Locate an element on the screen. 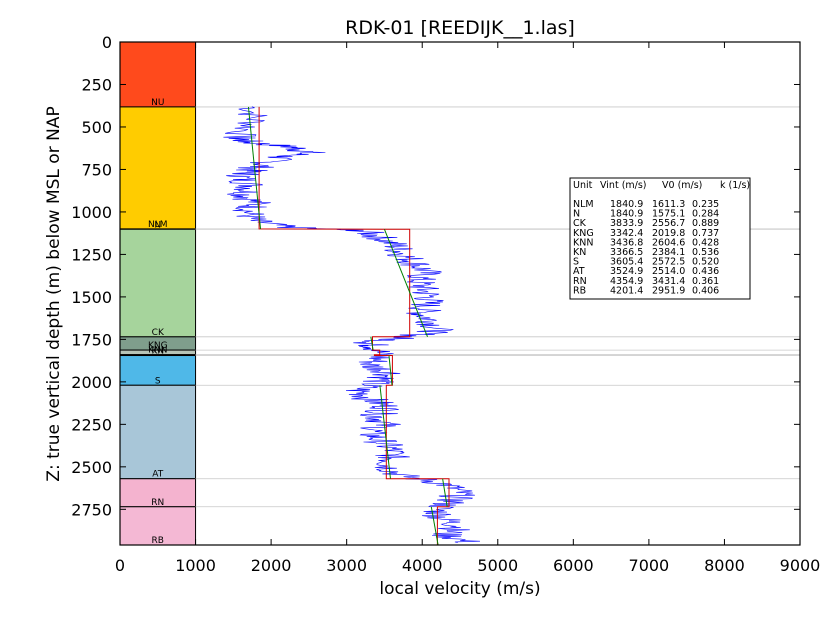  strat-label-kng: KNG is located at coordinates (158, 346).